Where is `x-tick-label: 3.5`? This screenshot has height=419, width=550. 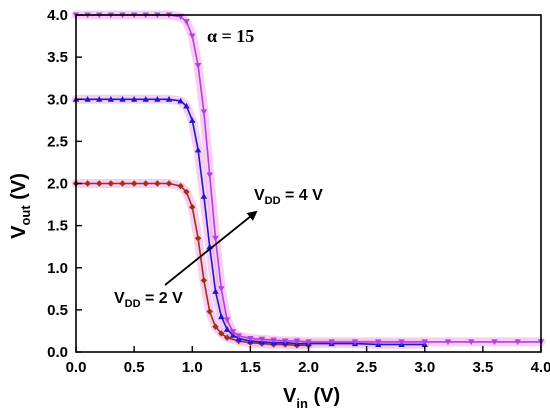
x-tick-label: 3.5 is located at coordinates (482, 367).